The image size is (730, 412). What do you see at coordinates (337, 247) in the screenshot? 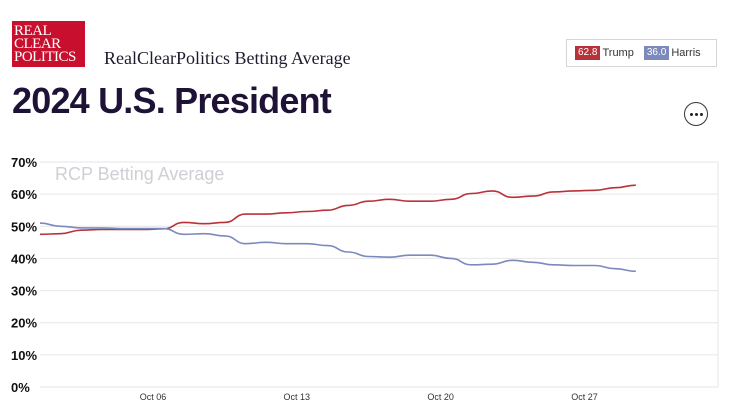
I see `series-line-harris` at bounding box center [337, 247].